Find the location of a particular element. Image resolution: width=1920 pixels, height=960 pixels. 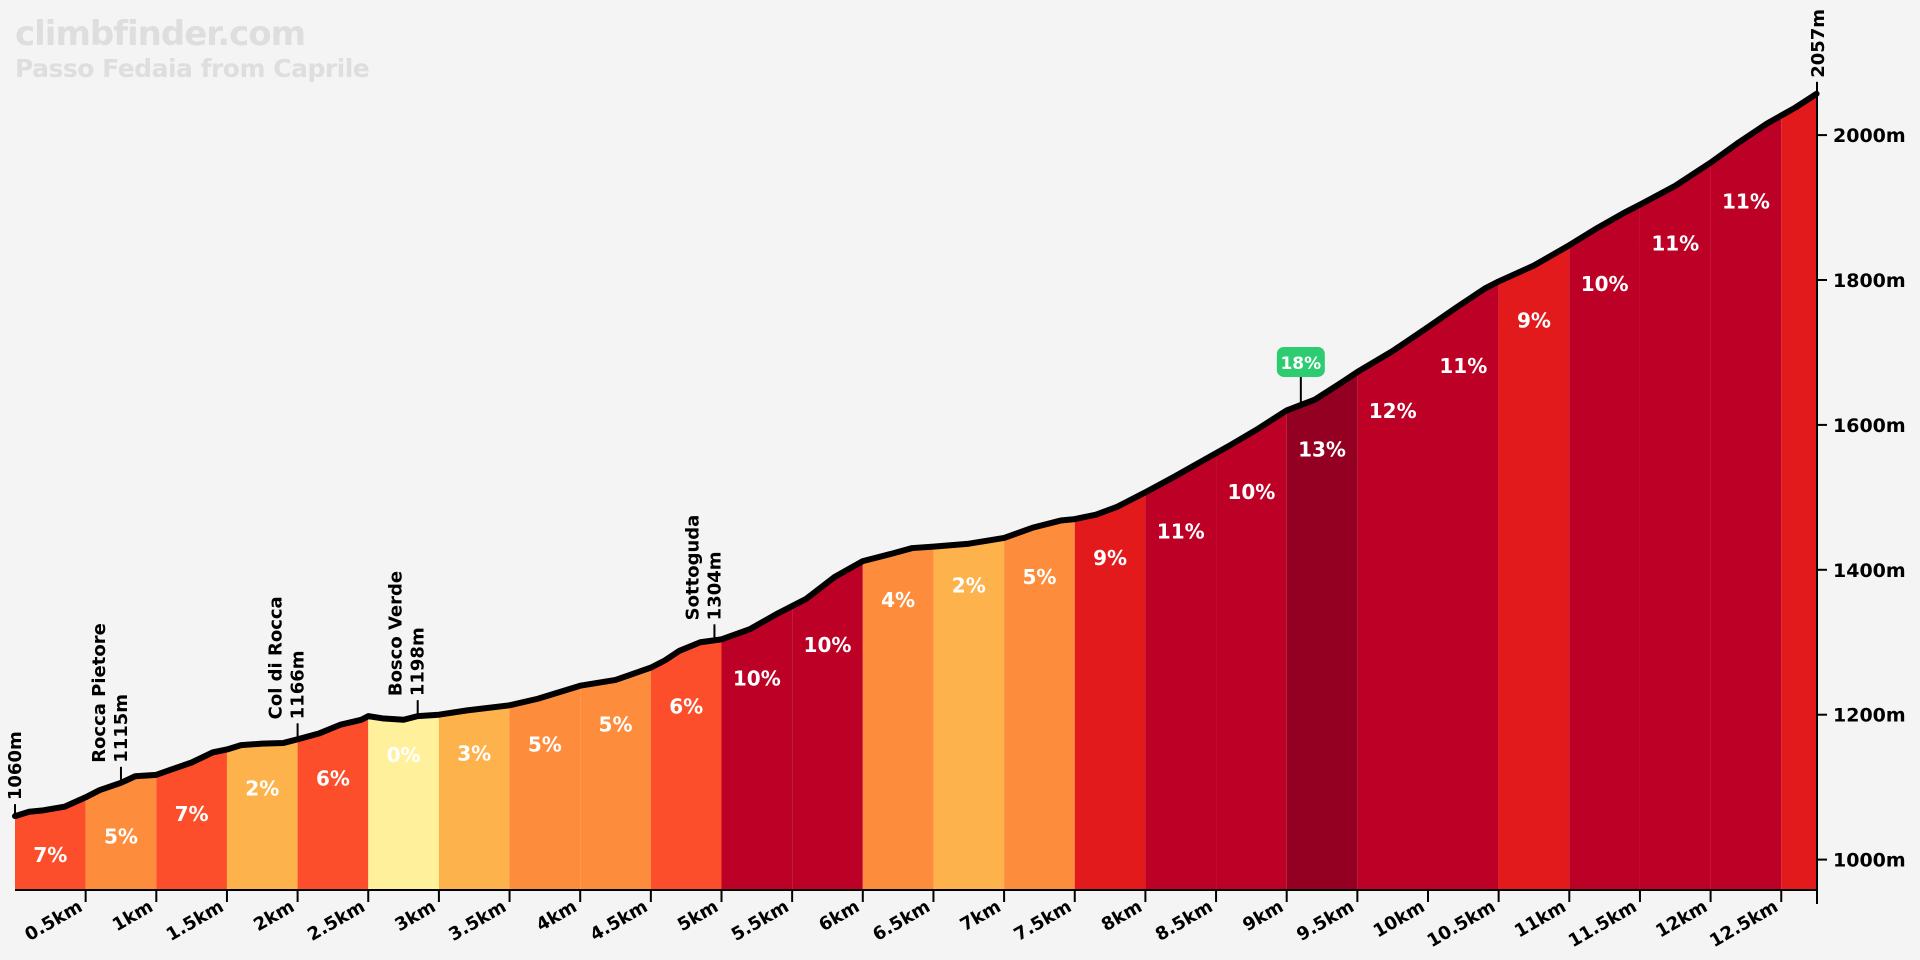

x-tick-label: 4.5km is located at coordinates (619, 920).